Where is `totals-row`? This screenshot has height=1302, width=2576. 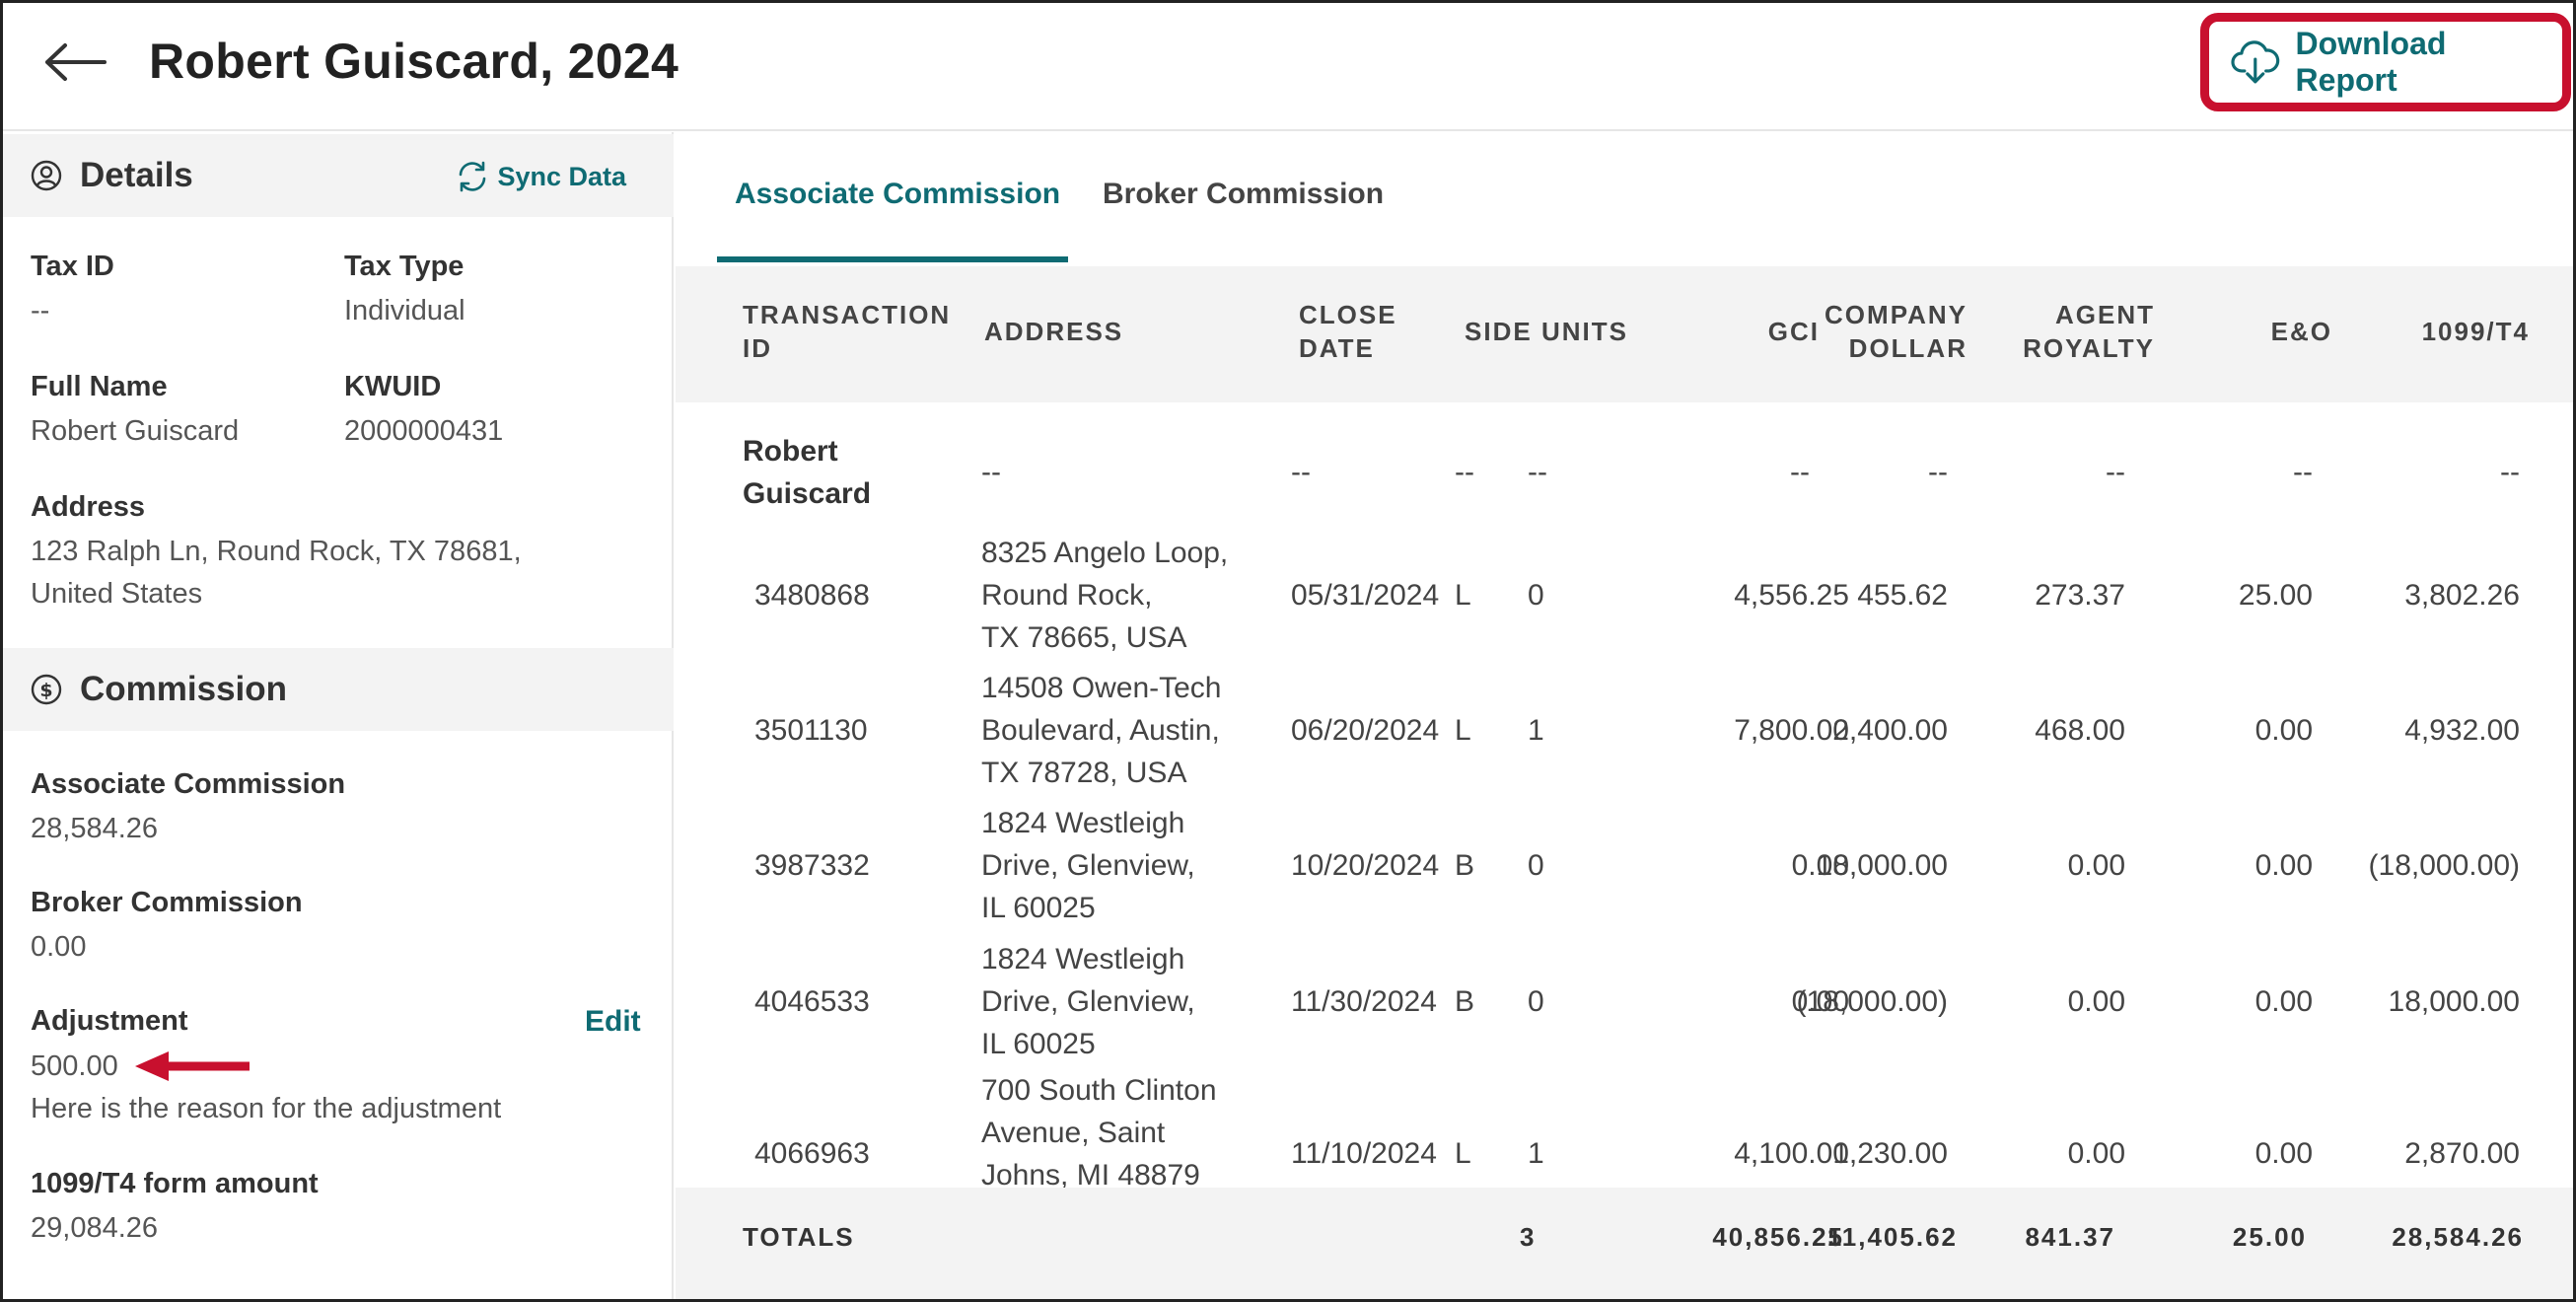
totals-row is located at coordinates (1625, 1243).